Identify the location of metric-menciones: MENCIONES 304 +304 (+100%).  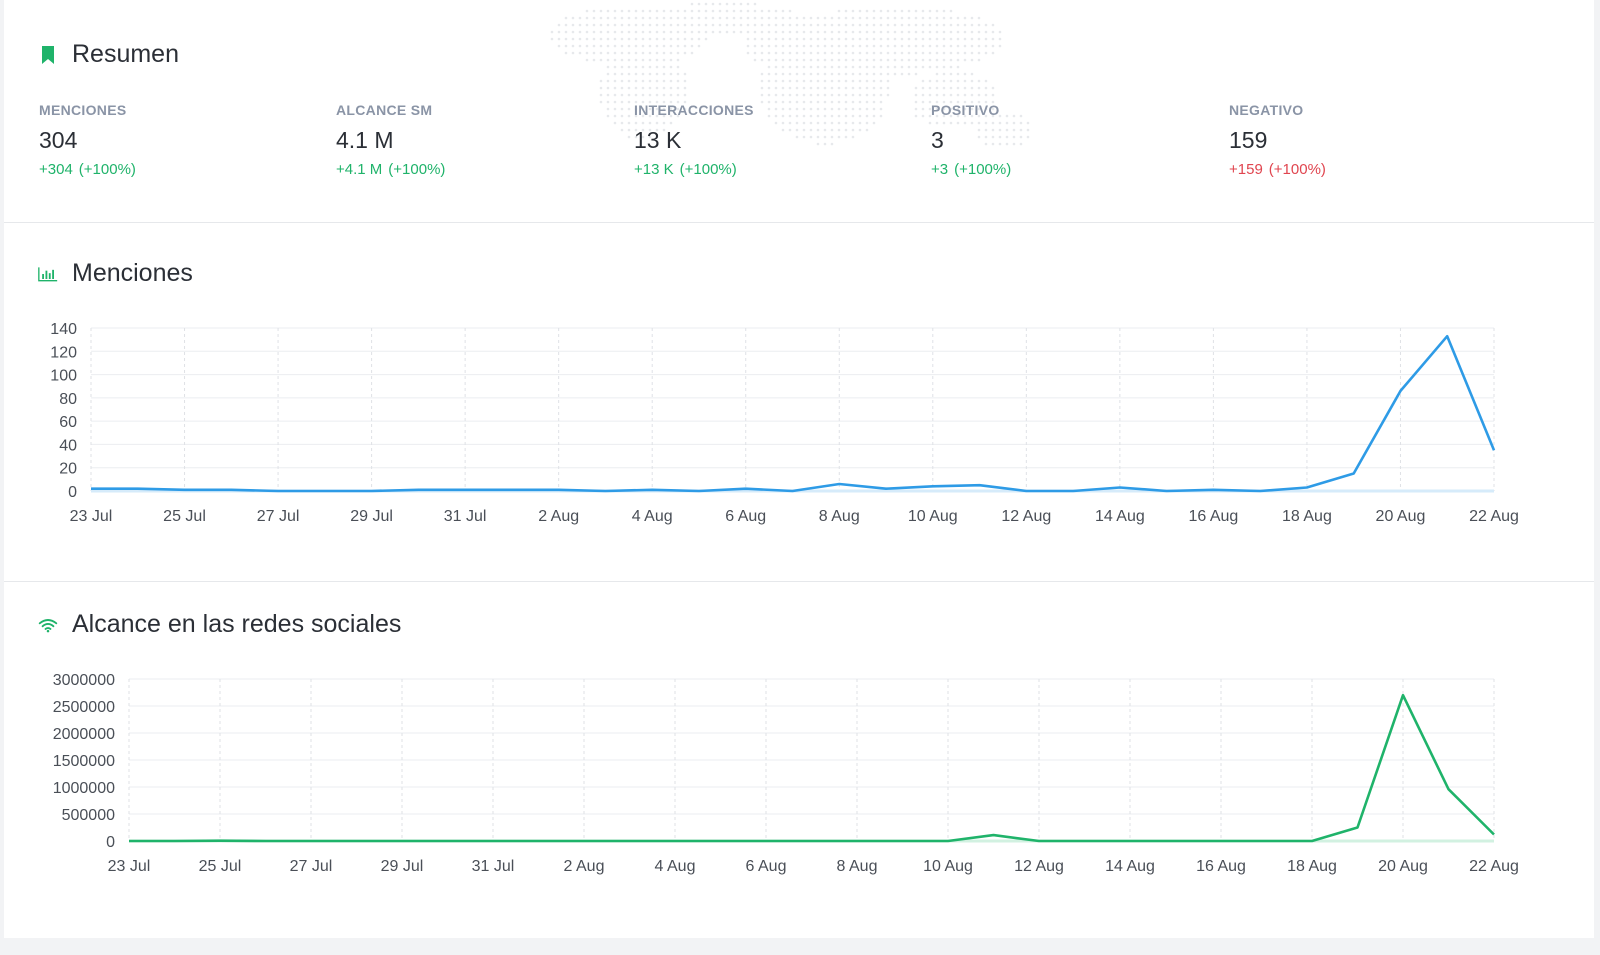
(87, 140).